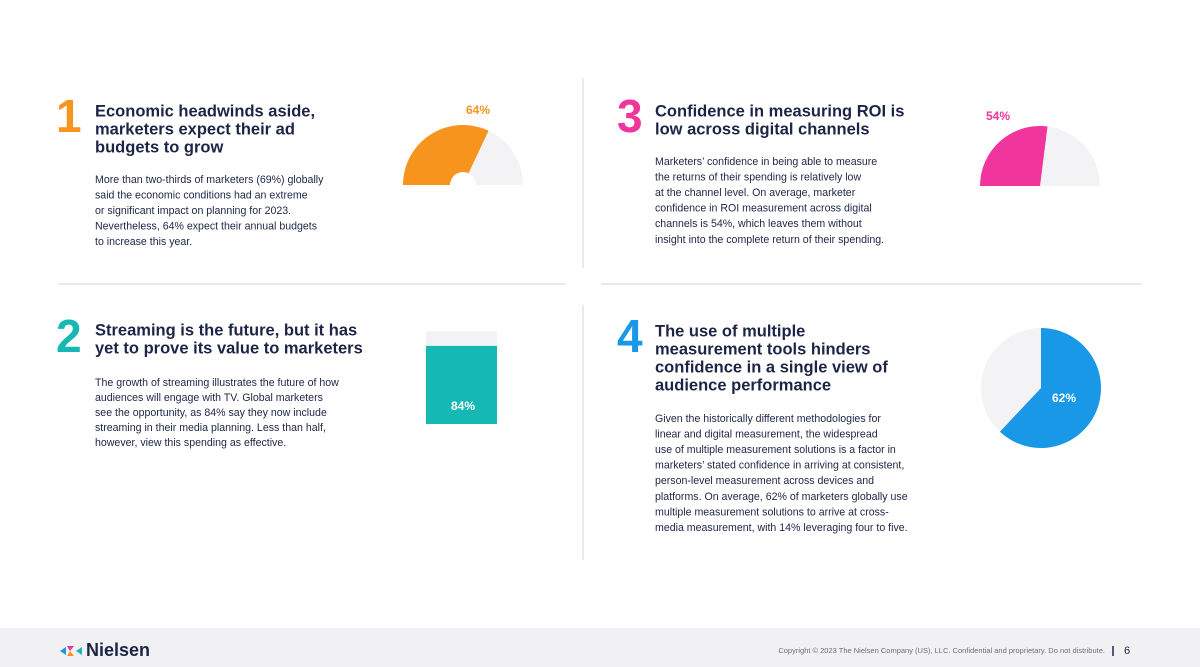  Describe the element at coordinates (730, 331) in the screenshot. I see `section-title: The use of multiple` at that location.